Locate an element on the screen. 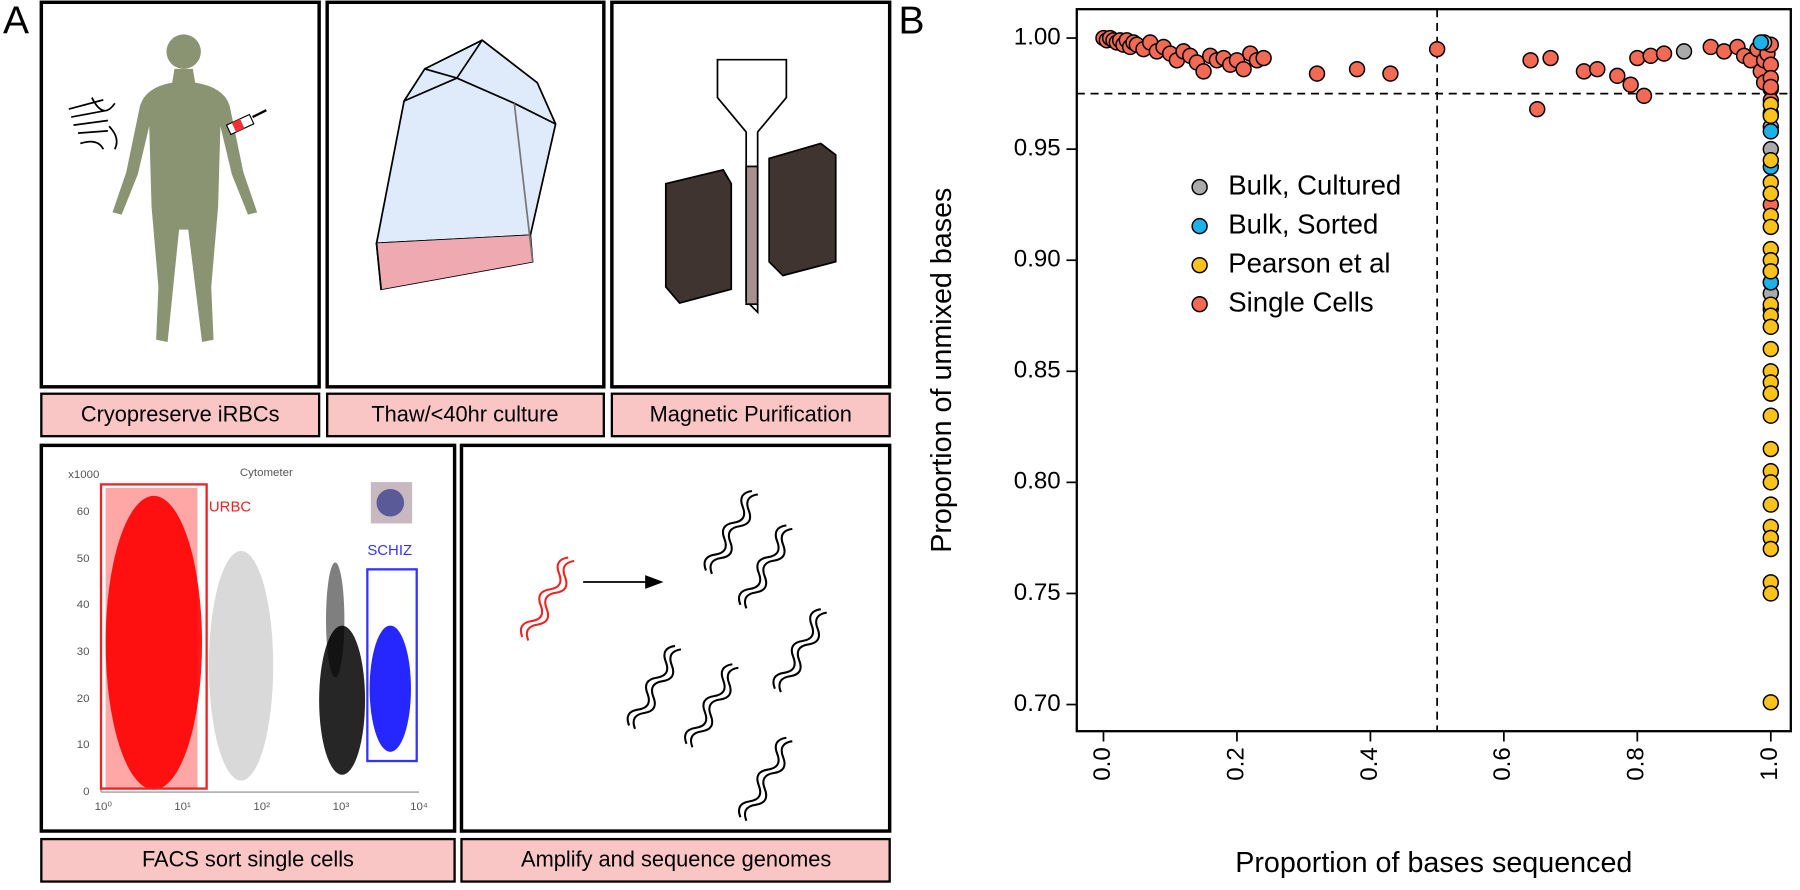 Image resolution: width=1800 pixels, height=890 pixels. legend-label: Bulk, Cultured is located at coordinates (1314, 184).